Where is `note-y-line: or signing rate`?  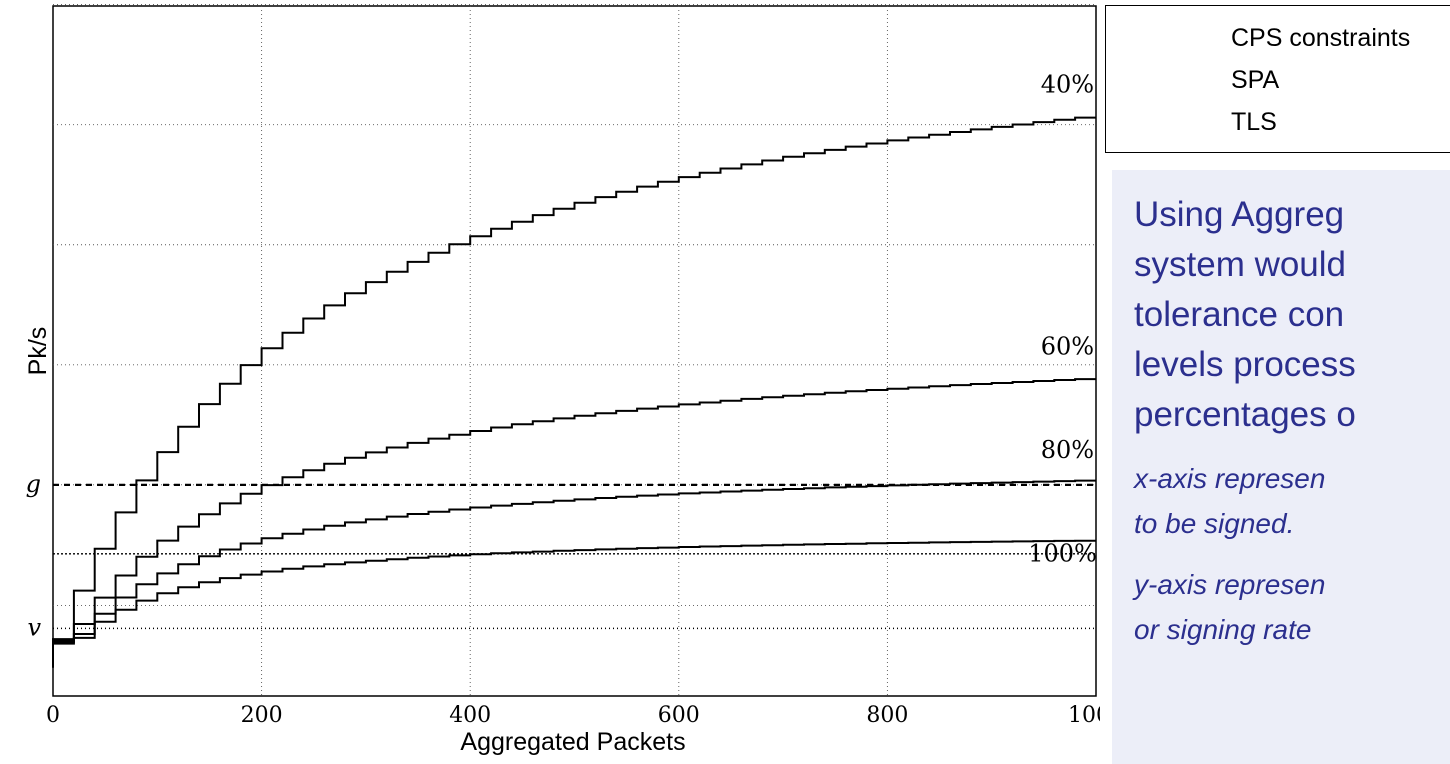
note-y-line: or signing rate is located at coordinates (1223, 629).